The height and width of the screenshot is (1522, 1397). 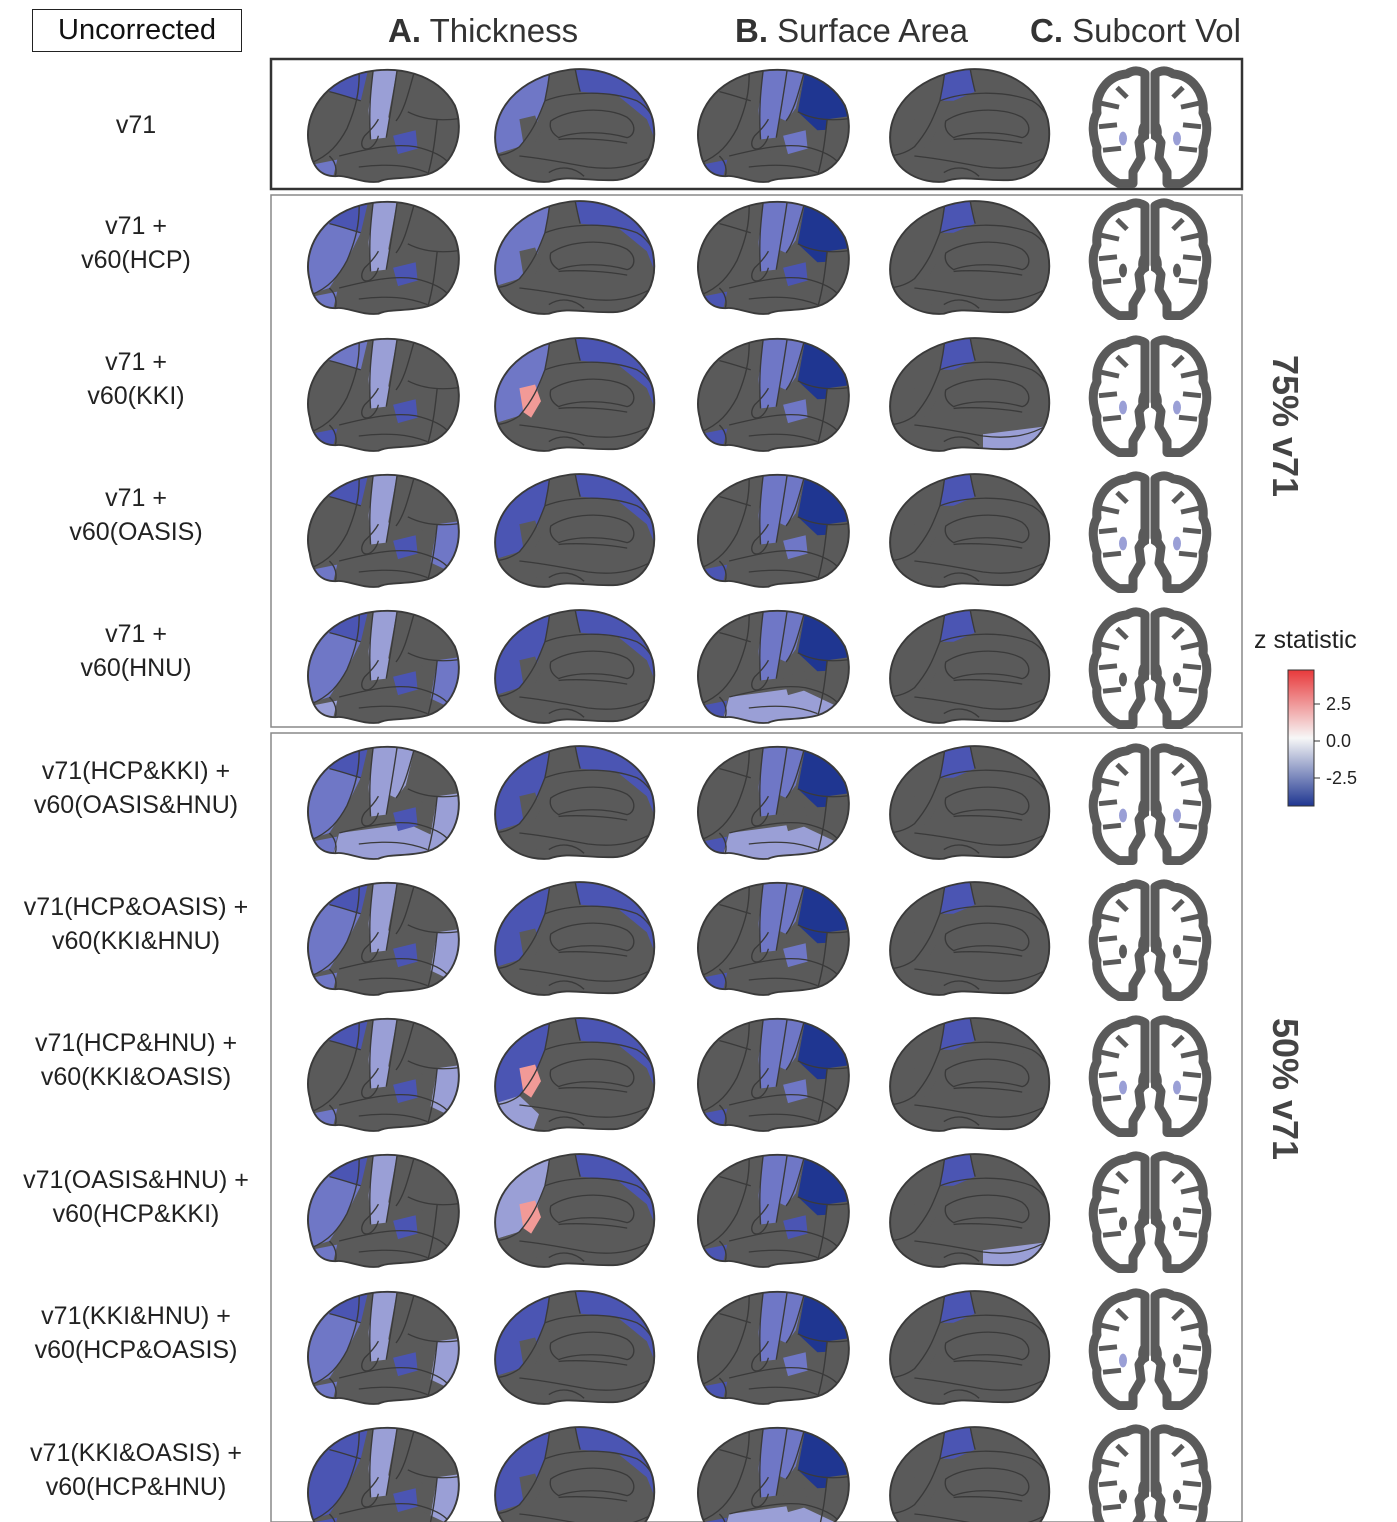 I want to click on row-label: v71(KKI&HNU) + v60(HCP&OASIS), so click(x=136, y=1333).